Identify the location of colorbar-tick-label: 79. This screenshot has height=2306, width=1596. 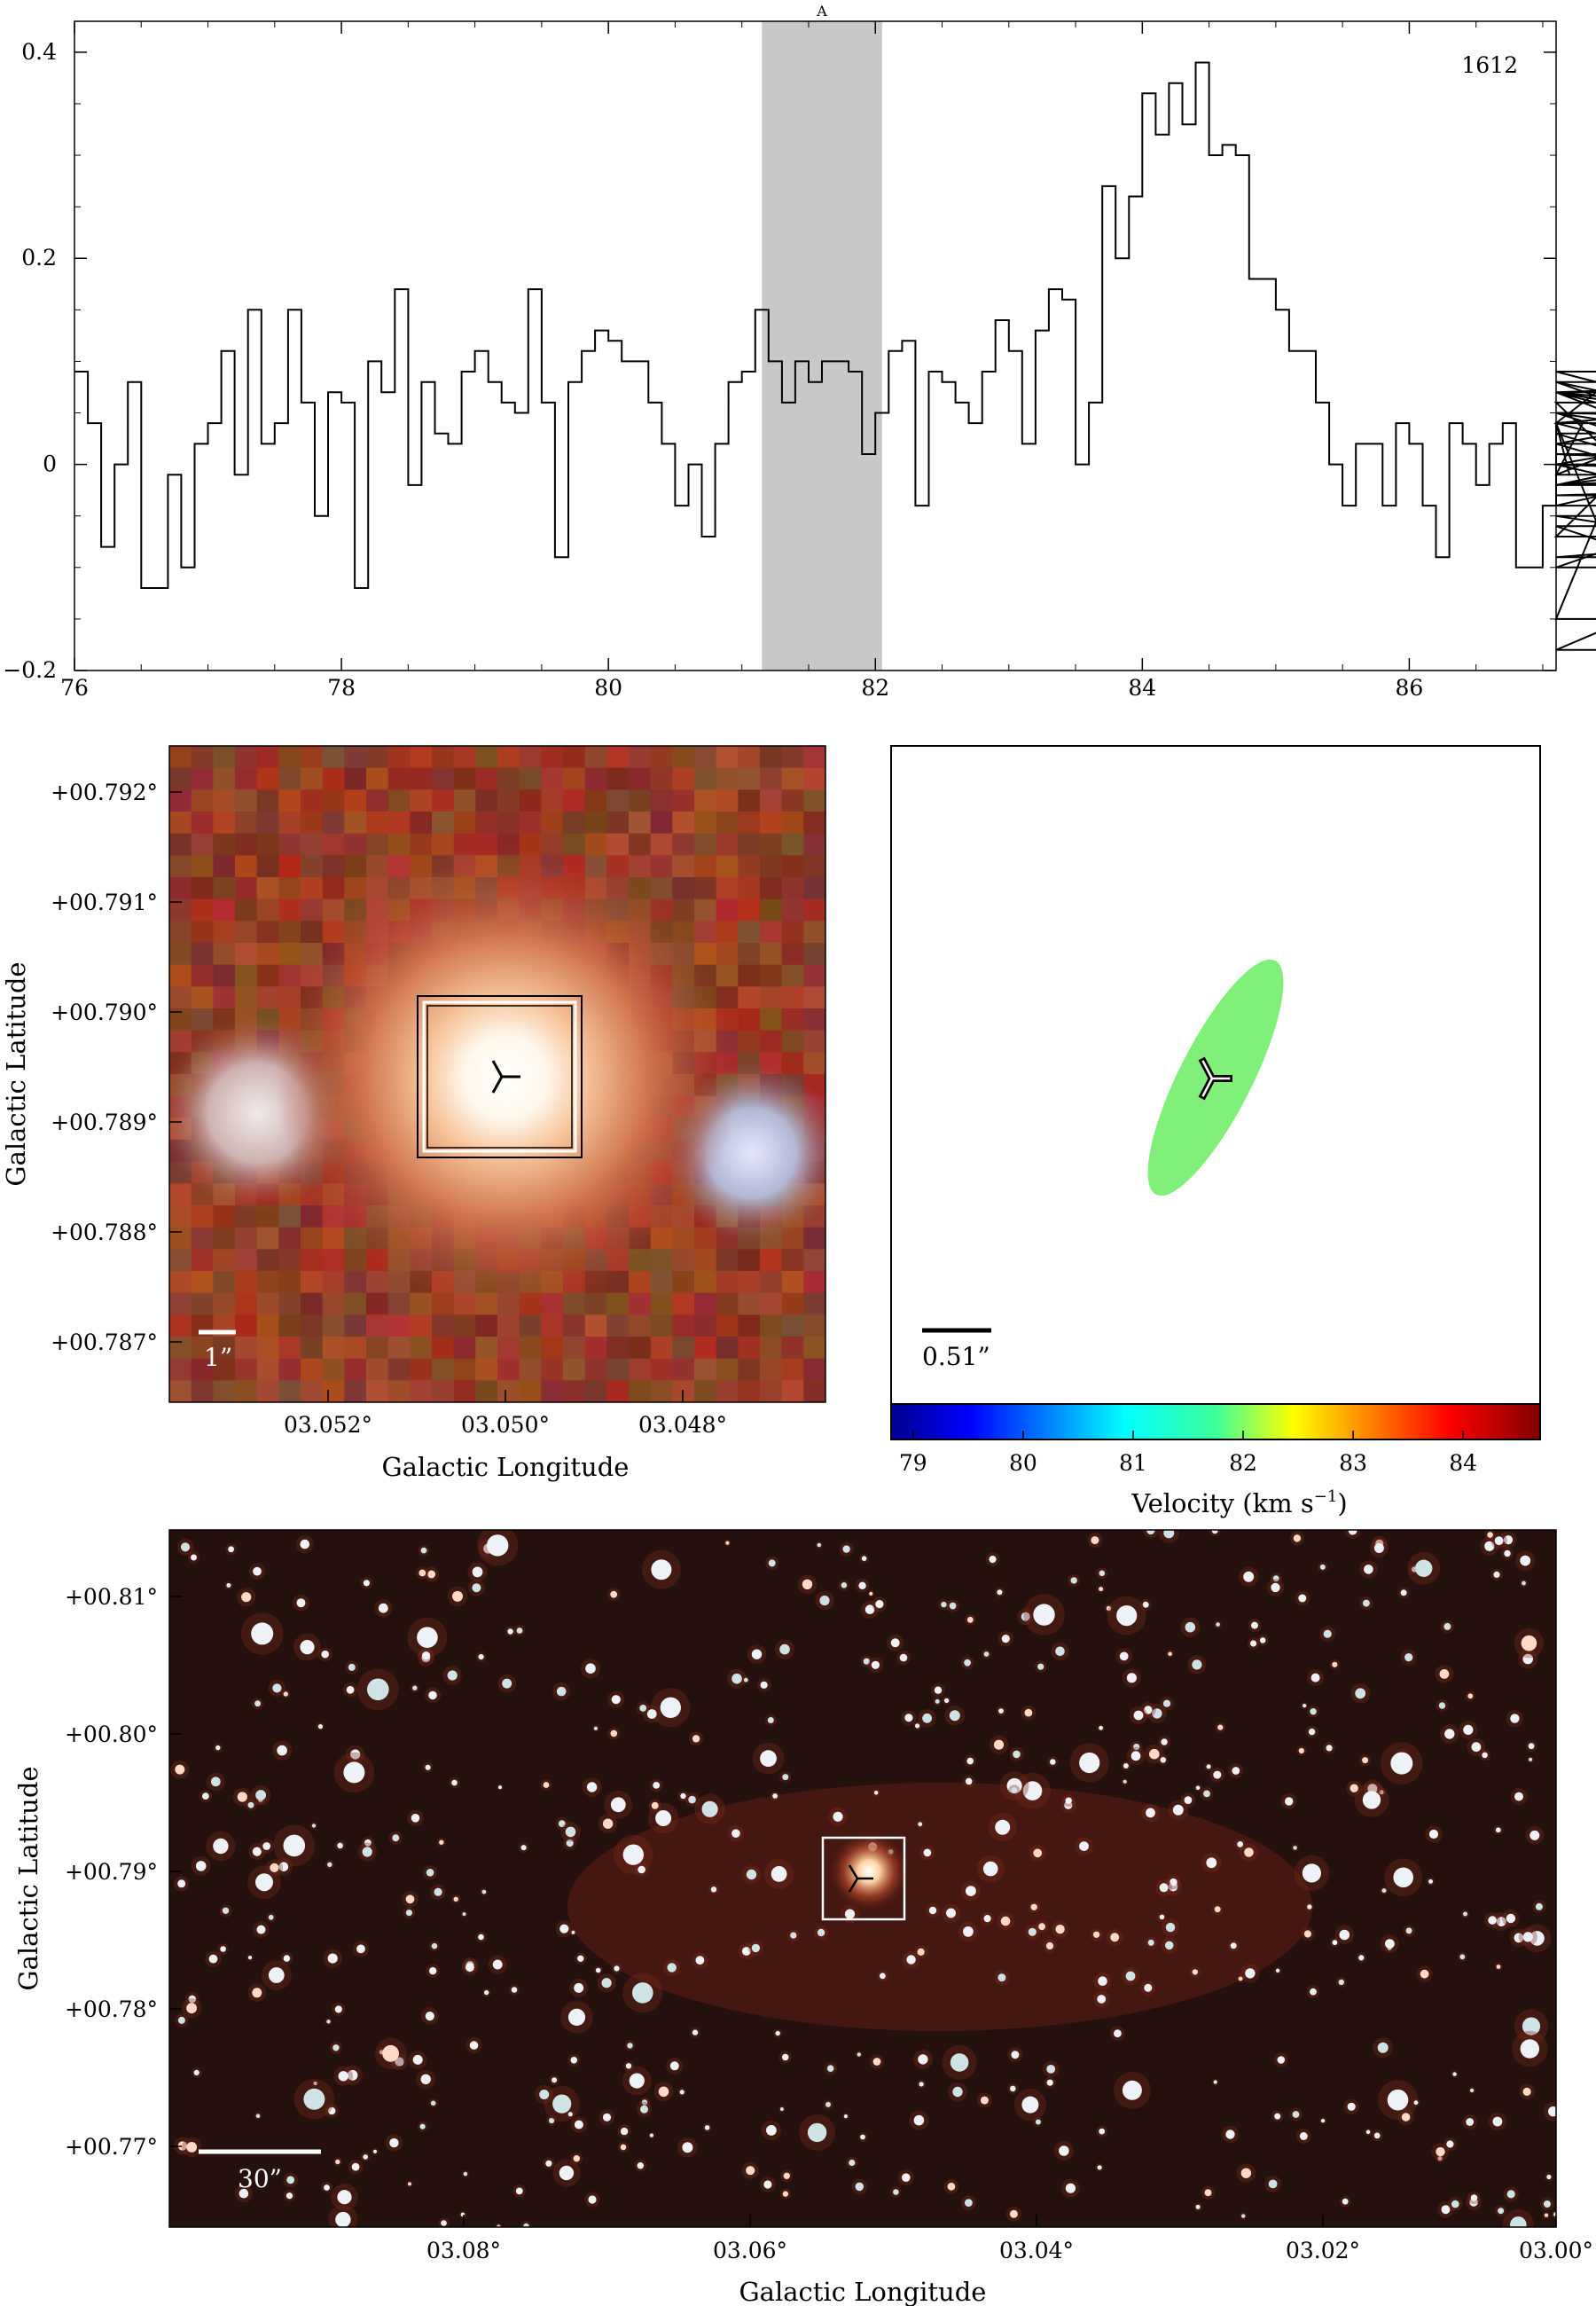
(913, 1463).